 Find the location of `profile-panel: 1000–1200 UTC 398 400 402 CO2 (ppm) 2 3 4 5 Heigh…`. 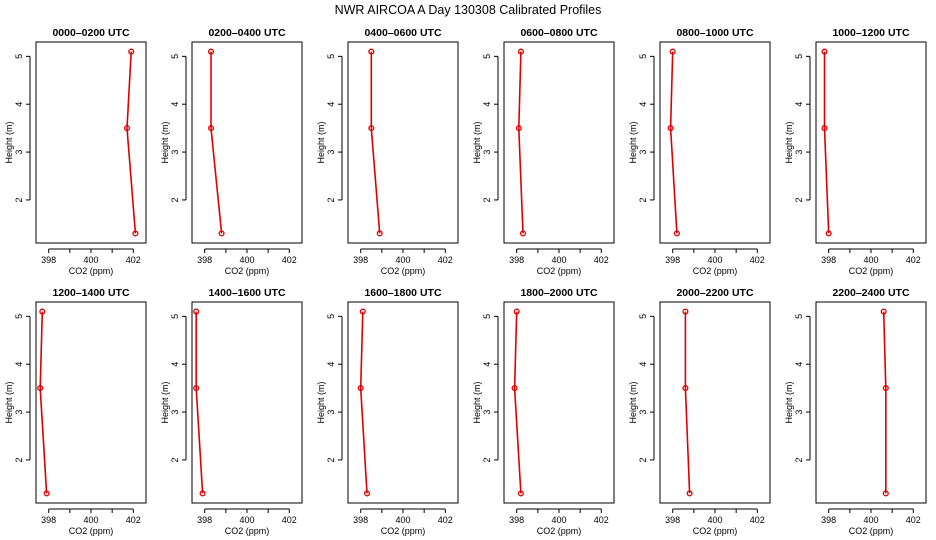

profile-panel: 1000–1200 UTC 398 400 402 CO2 (ppm) 2 3 4 5 Heigh… is located at coordinates (855, 151).